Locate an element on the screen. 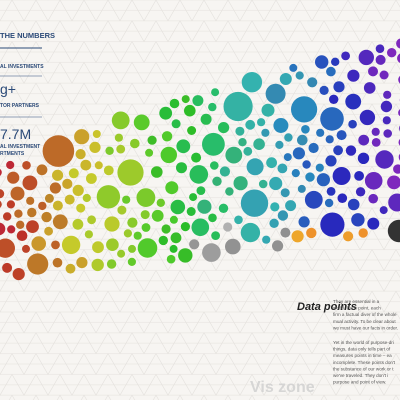 This screenshot has width=400, height=400. paragraph-line: we must have our facts in order. is located at coordinates (365, 327).